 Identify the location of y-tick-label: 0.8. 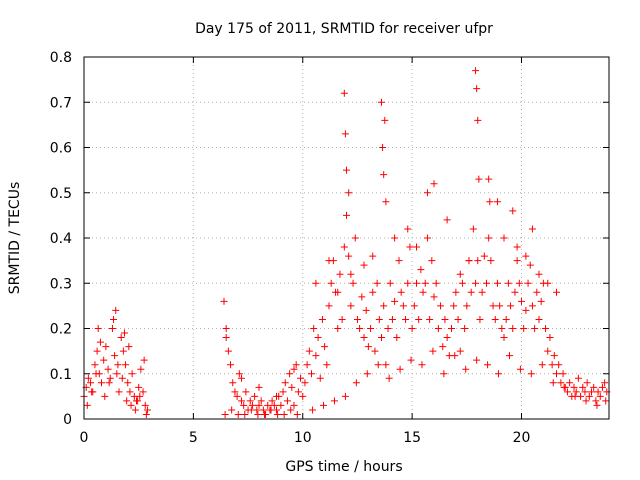
(61, 58).